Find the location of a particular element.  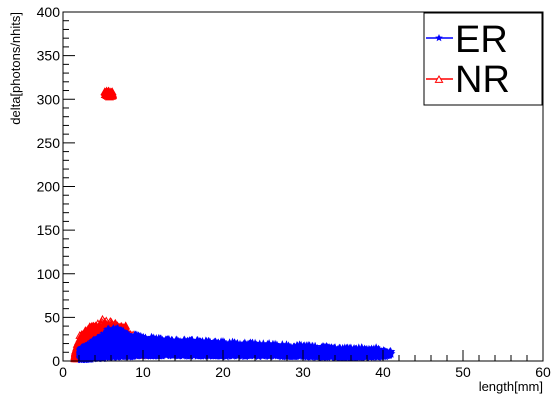

x-axis-ticks: 0 10 20 30 40 50 60 is located at coordinates (305, 365).